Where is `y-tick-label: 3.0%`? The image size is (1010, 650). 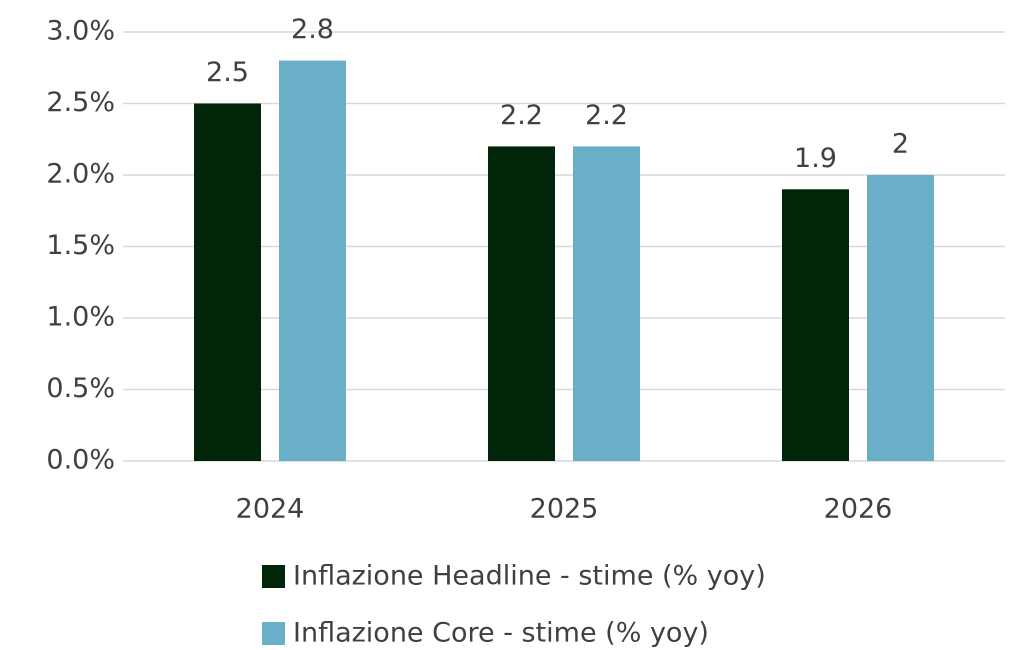
y-tick-label: 3.0% is located at coordinates (80, 31).